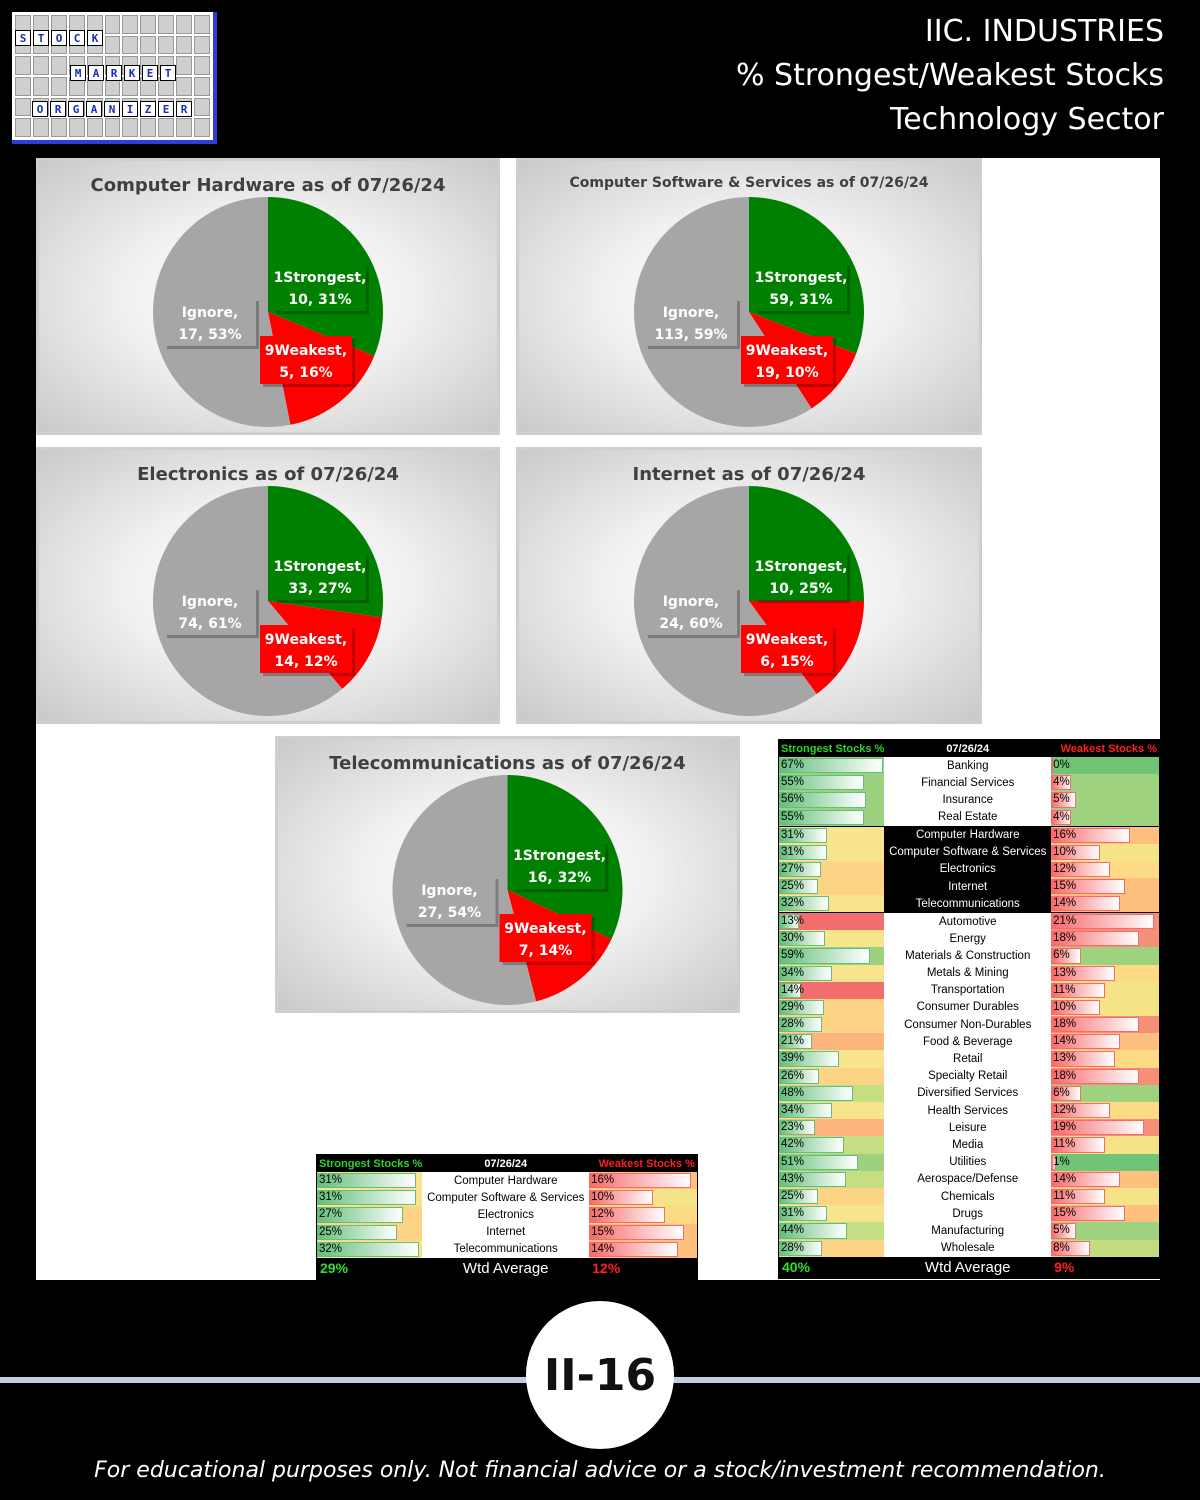 This screenshot has width=1200, height=1500. I want to click on pie-data-label: 1Strongest, 16, 32%, so click(561, 866).